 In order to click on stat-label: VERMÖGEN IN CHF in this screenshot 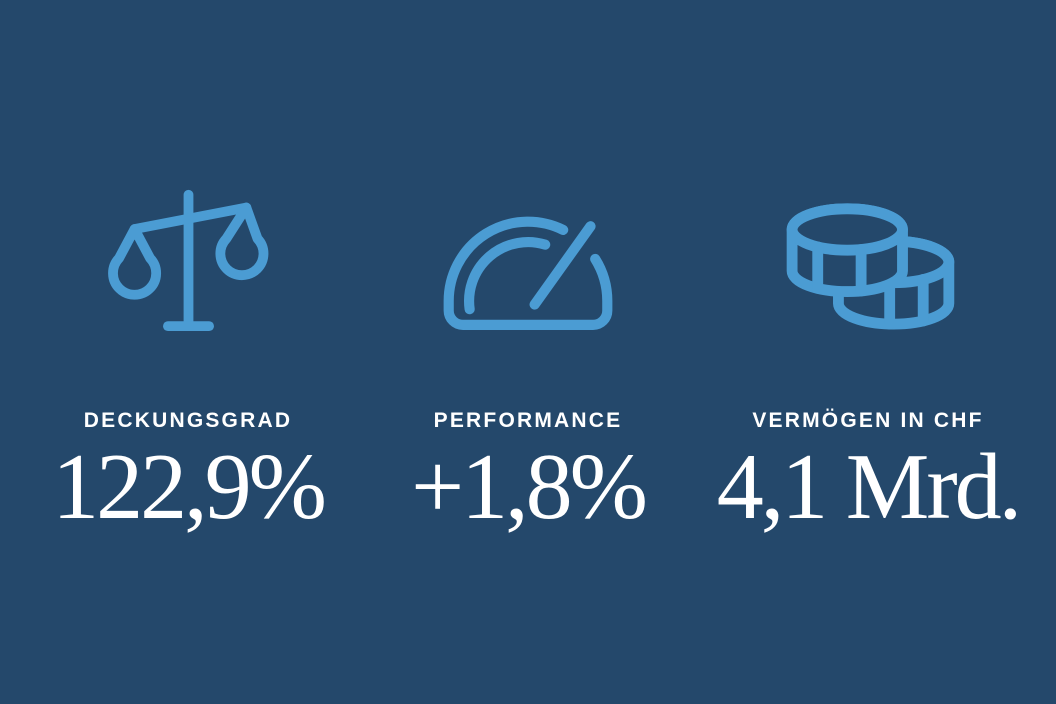, I will do `click(868, 420)`.